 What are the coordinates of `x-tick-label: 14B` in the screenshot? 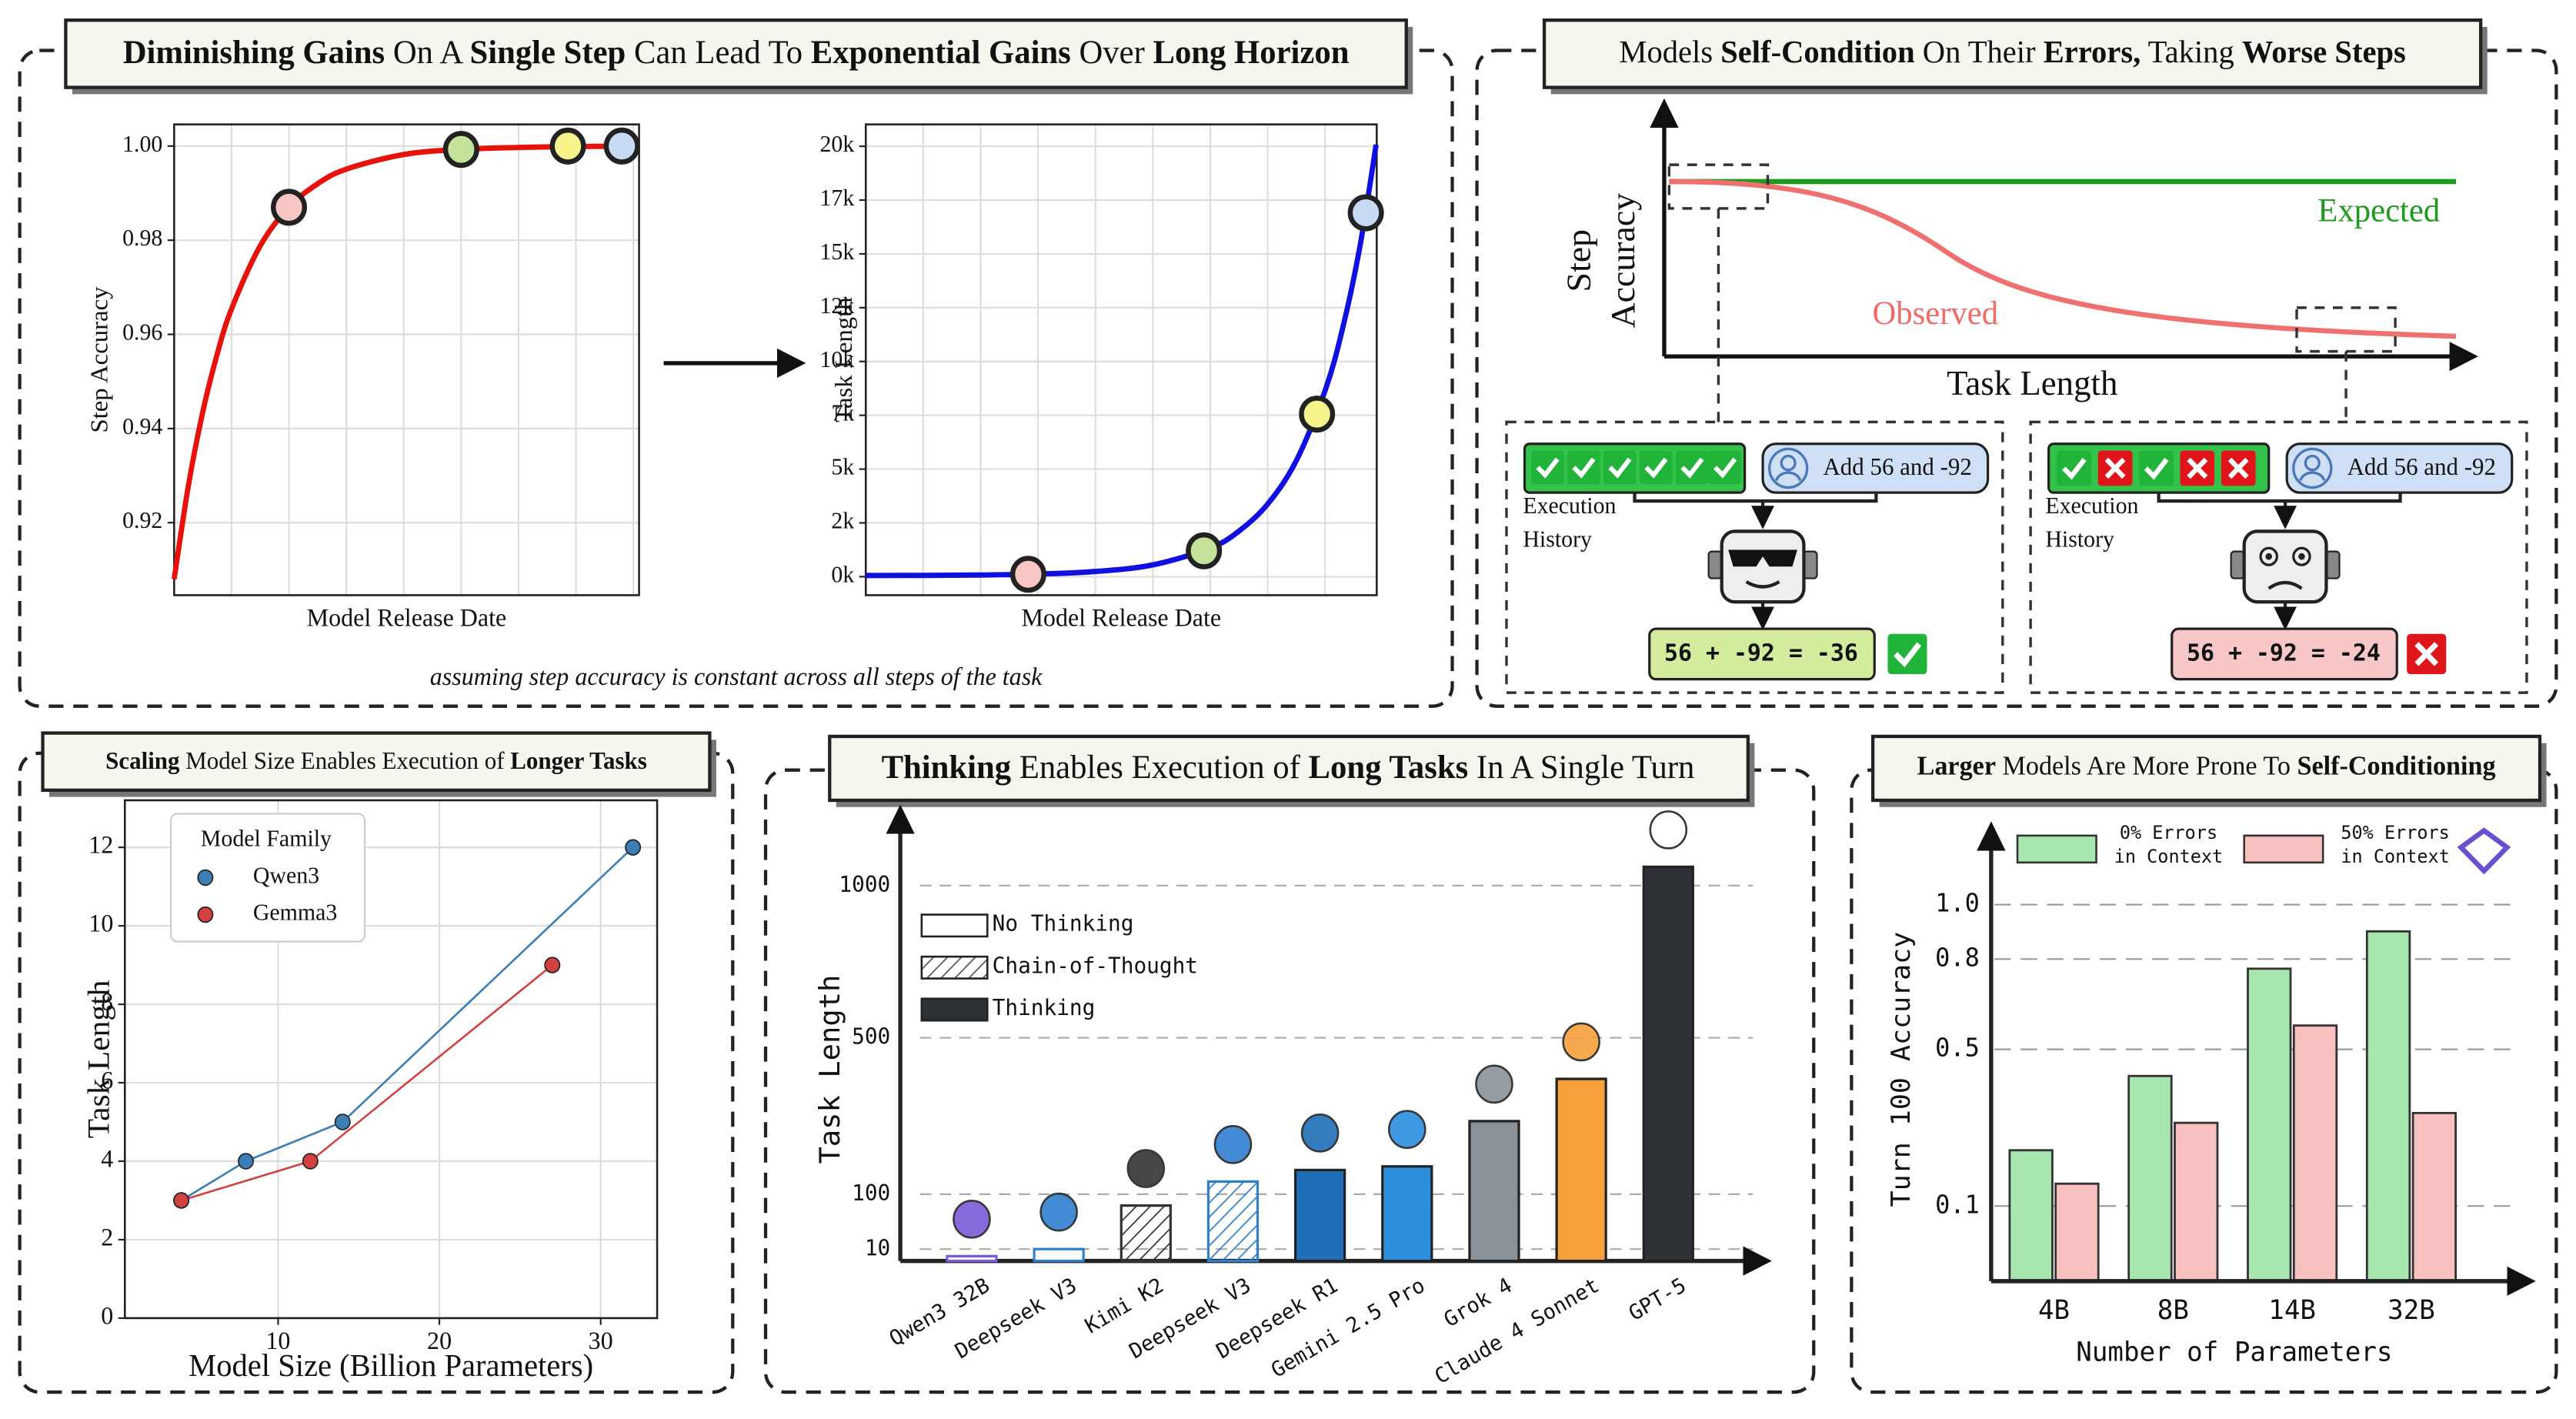 It's located at (2292, 1309).